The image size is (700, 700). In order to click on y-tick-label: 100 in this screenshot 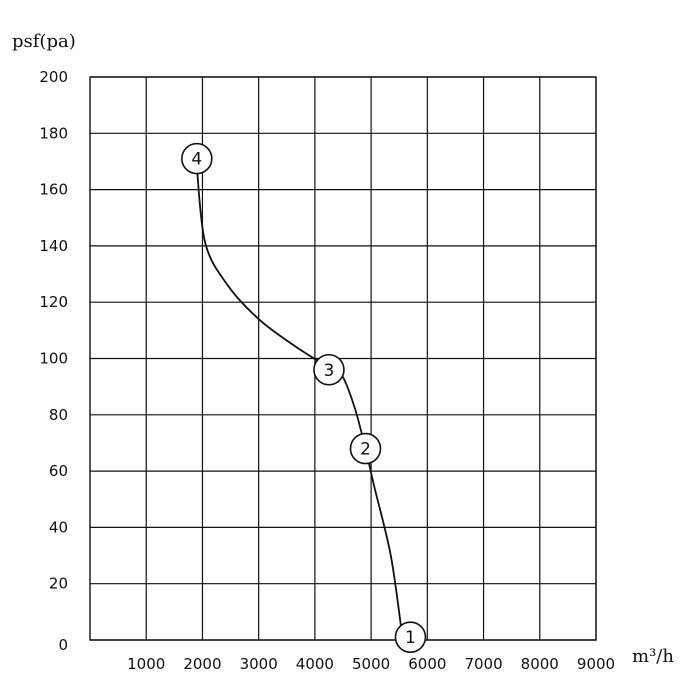, I will do `click(53, 359)`.